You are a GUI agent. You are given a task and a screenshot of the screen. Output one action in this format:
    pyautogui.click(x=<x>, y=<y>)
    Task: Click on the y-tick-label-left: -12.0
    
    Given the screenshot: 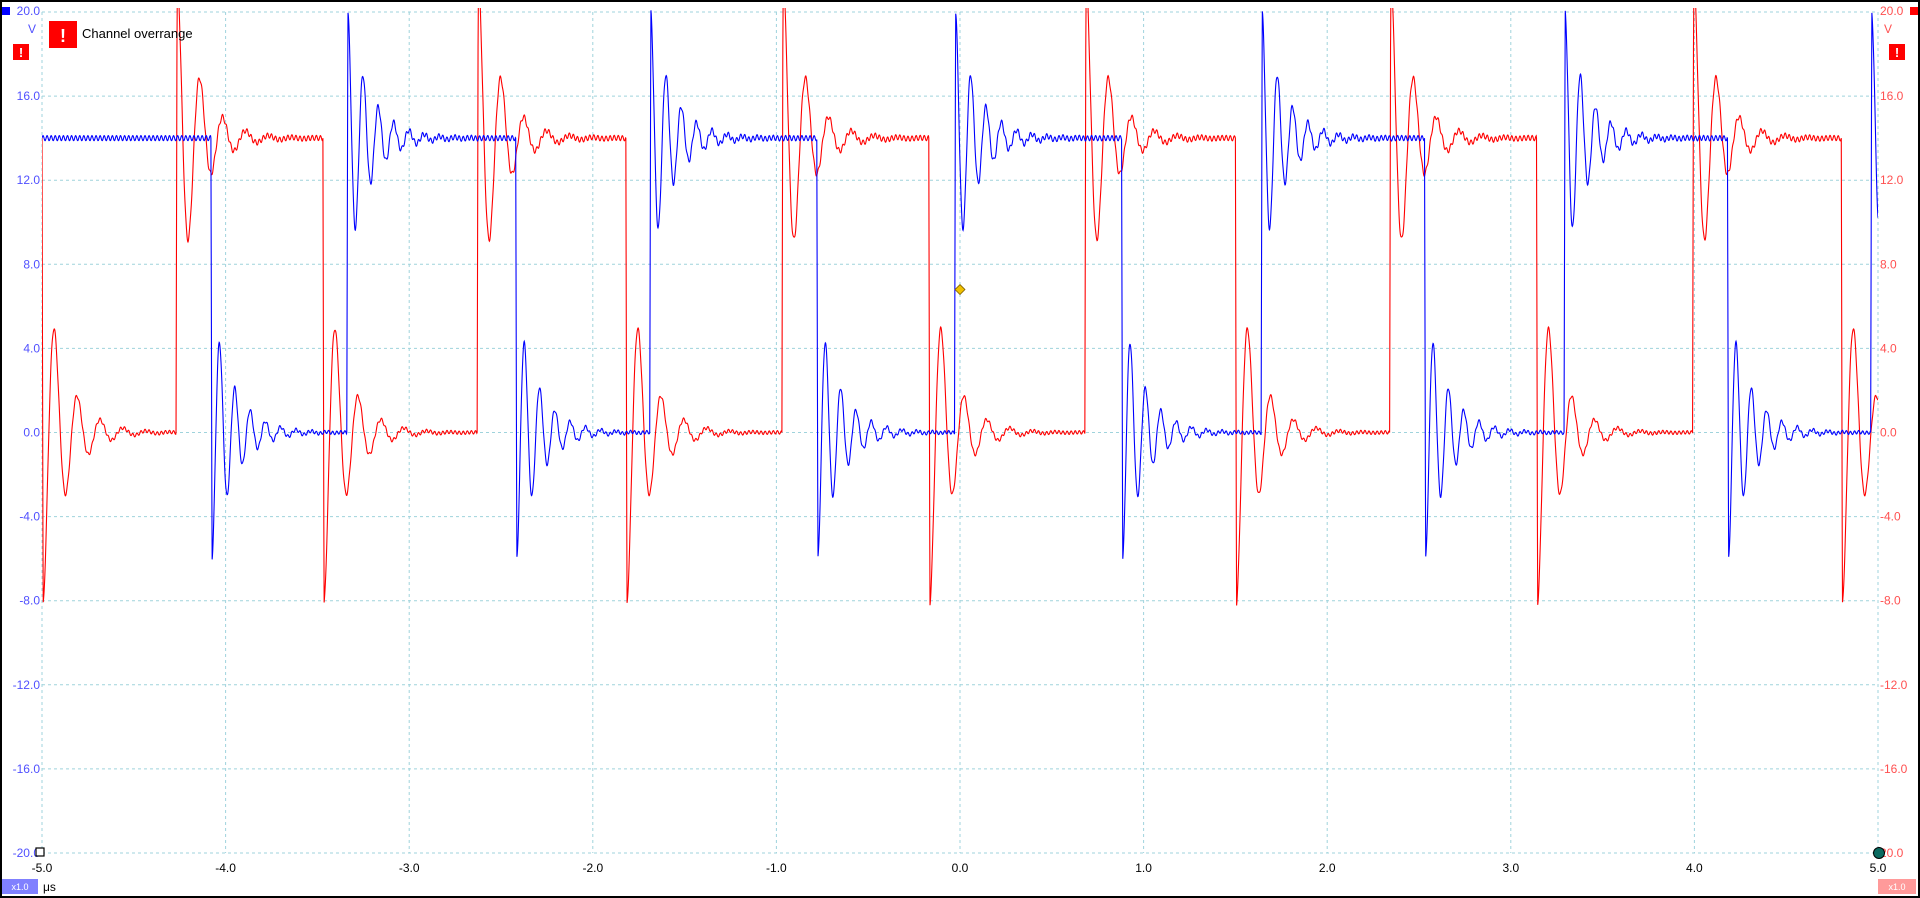 What is the action you would take?
    pyautogui.click(x=27, y=685)
    